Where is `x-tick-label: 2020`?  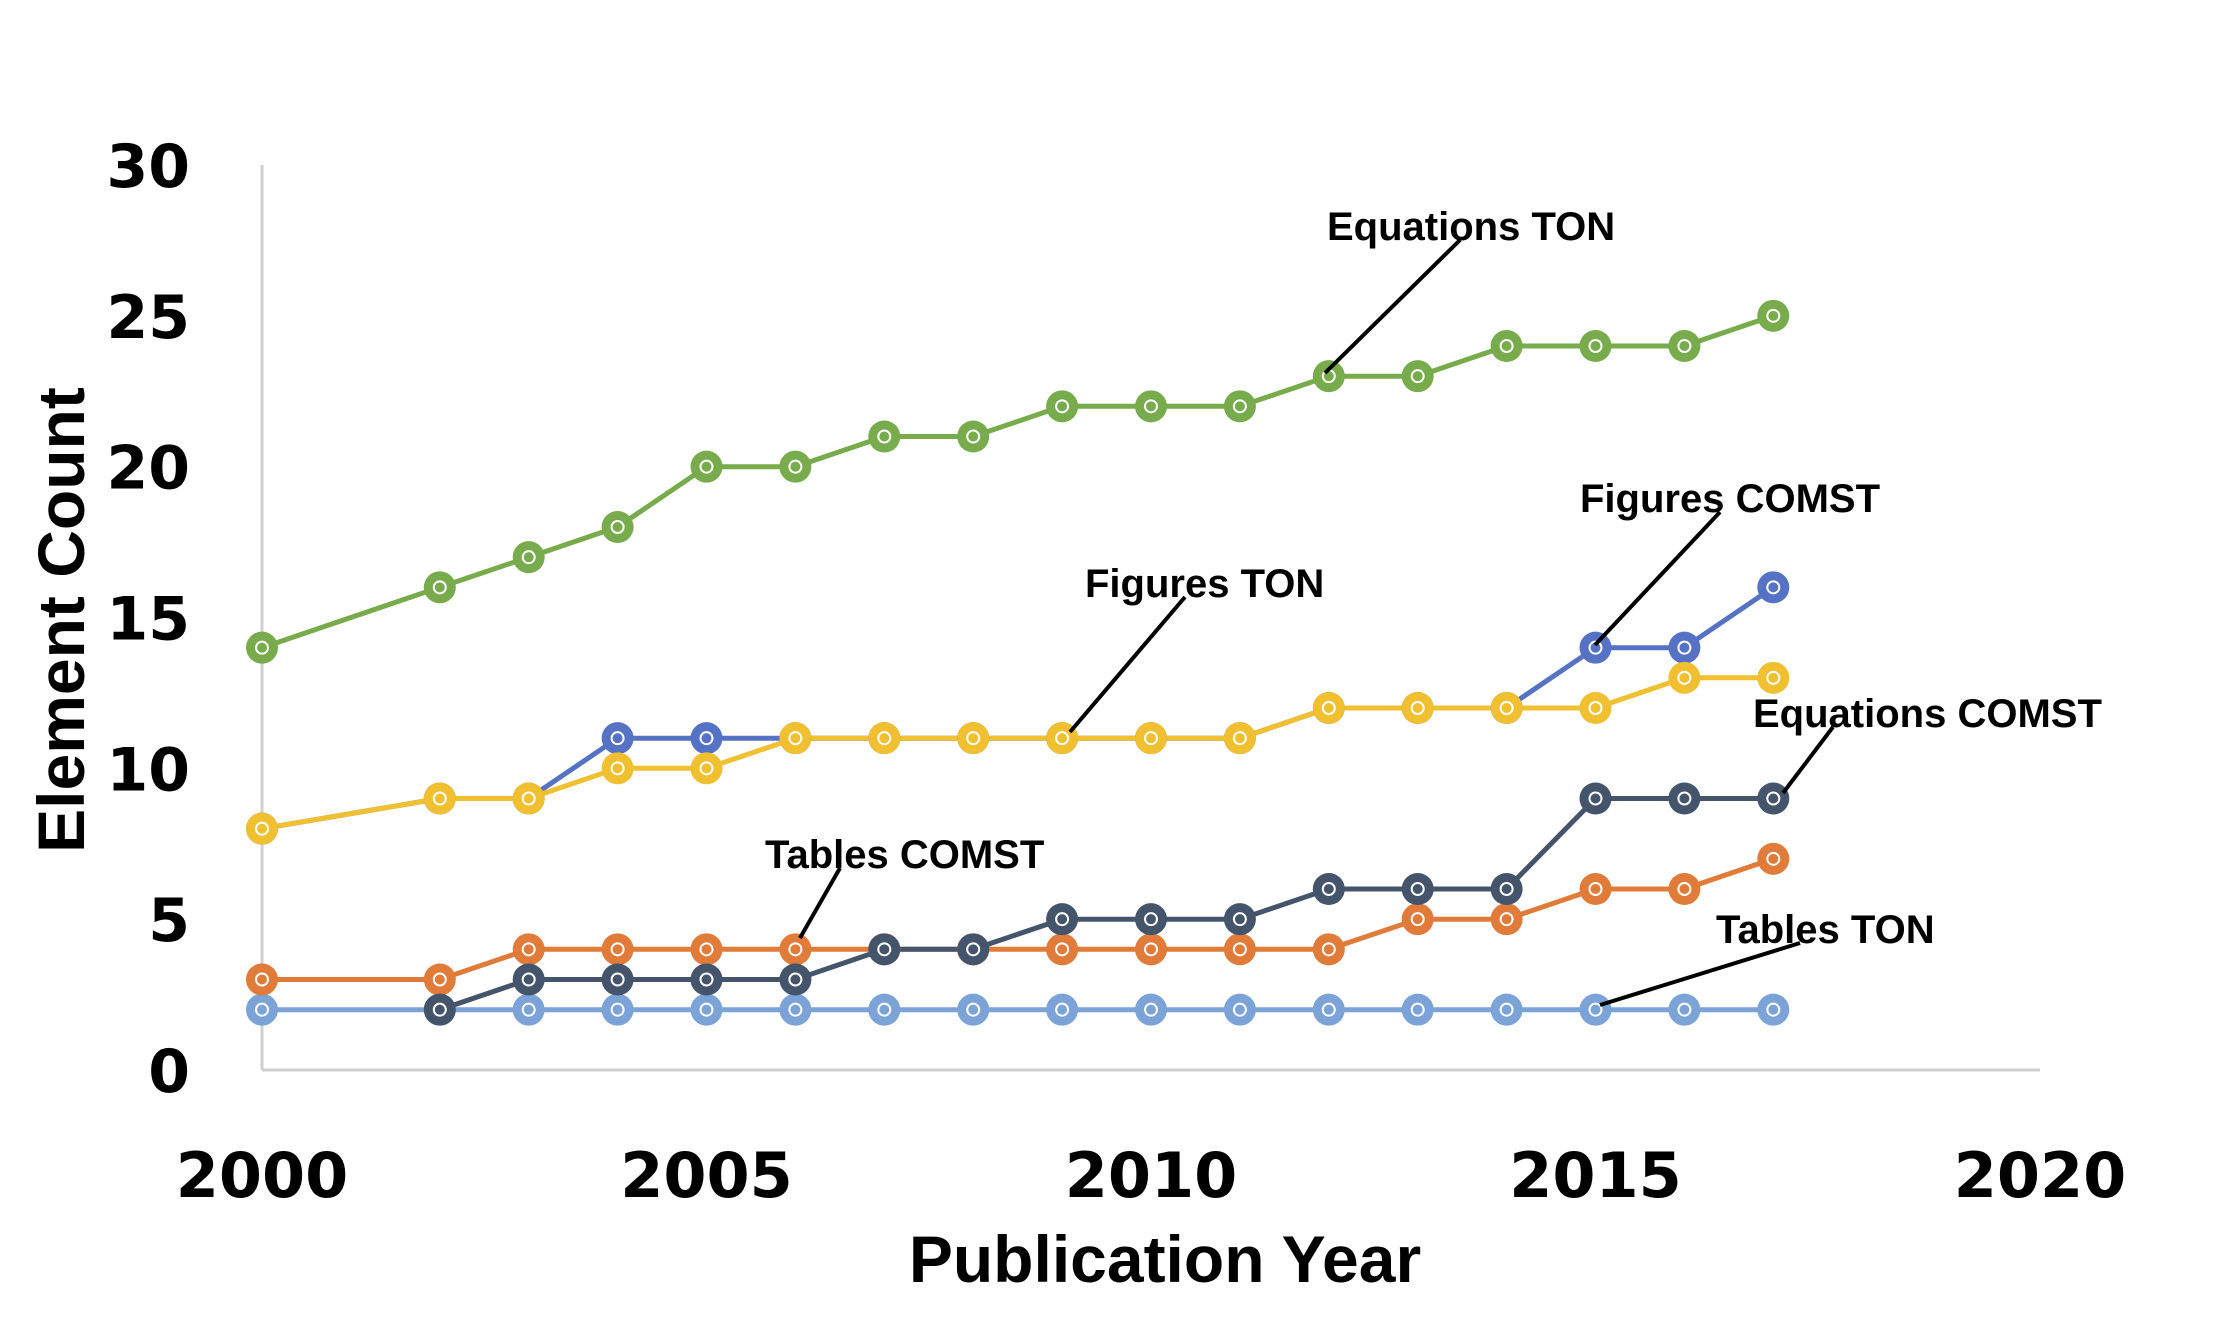 x-tick-label: 2020 is located at coordinates (2040, 1175).